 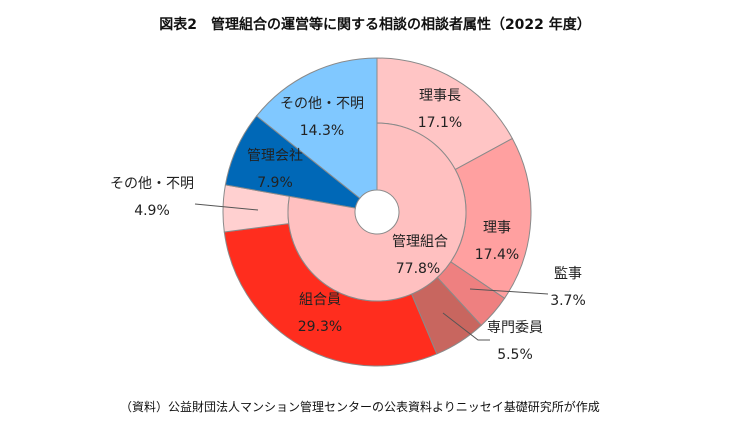 What do you see at coordinates (497, 255) in the screenshot?
I see `data-label-value-1: 17.4%` at bounding box center [497, 255].